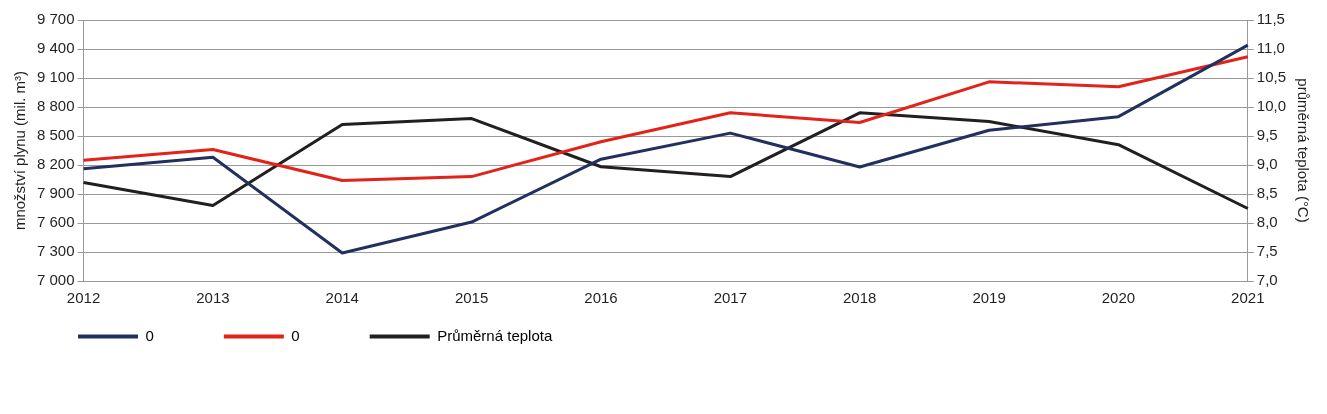  Describe the element at coordinates (55, 280) in the screenshot. I see `y-tick-label: 7 000` at that location.